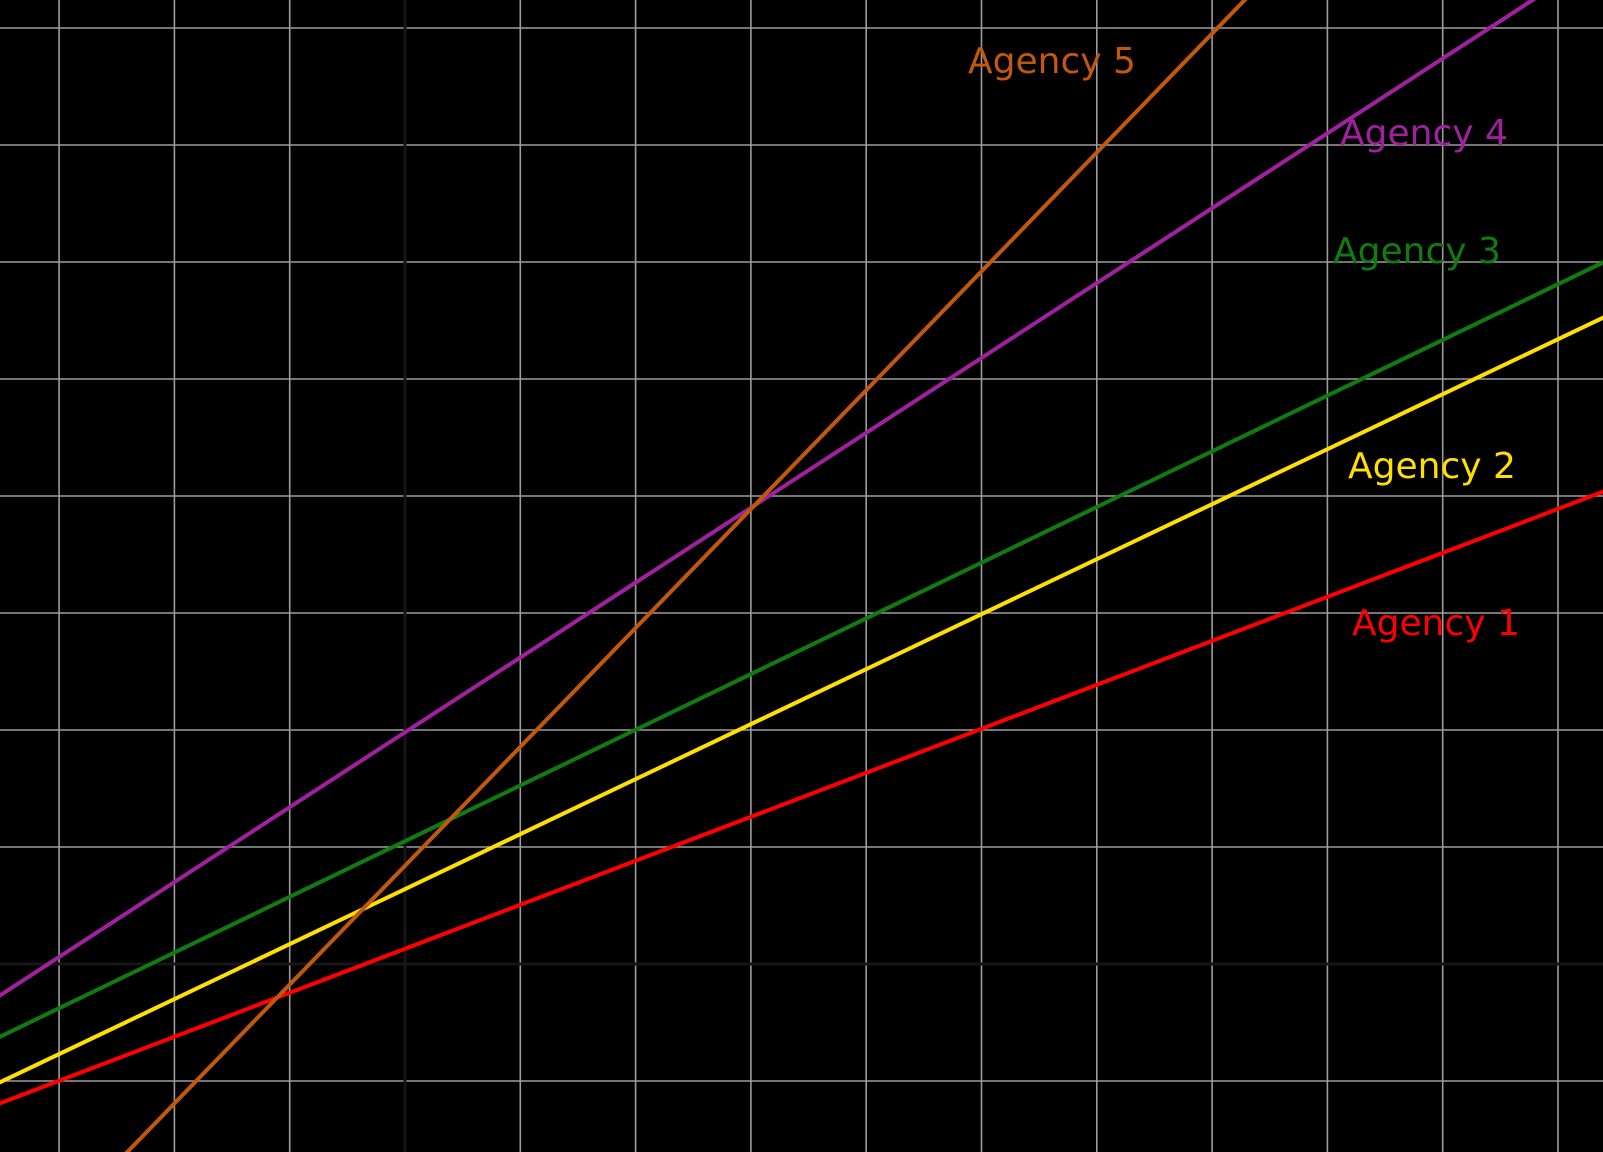 The image size is (1603, 1152). What do you see at coordinates (1424, 133) in the screenshot?
I see `series-label-agency-4: Agency 4` at bounding box center [1424, 133].